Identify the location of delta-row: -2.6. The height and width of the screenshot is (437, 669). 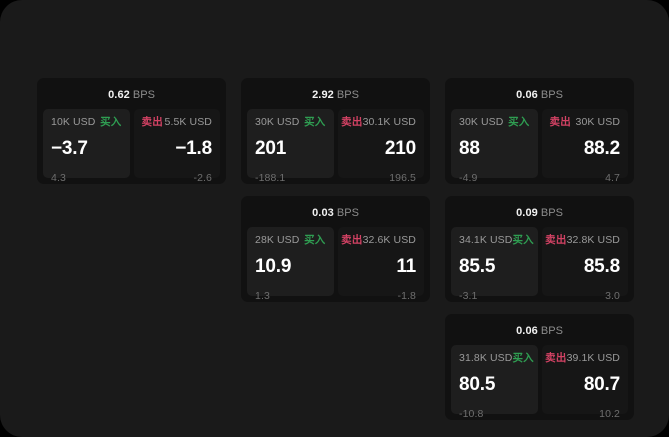
(177, 177).